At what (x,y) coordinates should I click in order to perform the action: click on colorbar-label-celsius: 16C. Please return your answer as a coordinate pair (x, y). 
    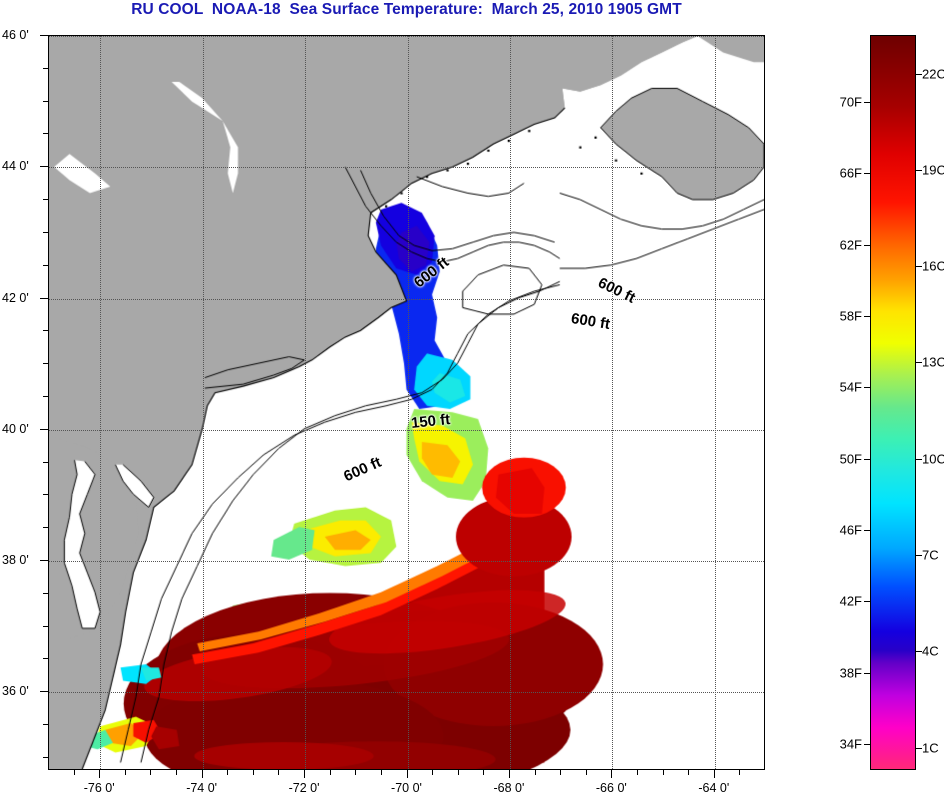
    Looking at the image, I should click on (933, 266).